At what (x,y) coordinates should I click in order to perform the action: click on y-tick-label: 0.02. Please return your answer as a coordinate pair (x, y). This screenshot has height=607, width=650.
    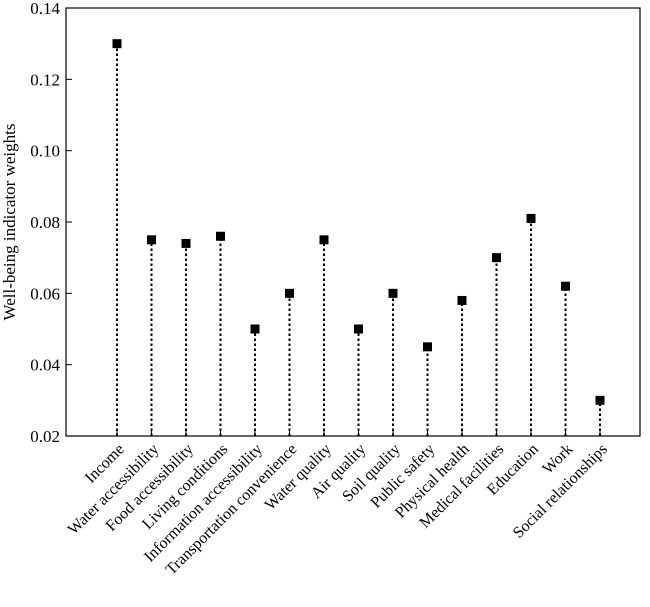
    Looking at the image, I should click on (45, 436).